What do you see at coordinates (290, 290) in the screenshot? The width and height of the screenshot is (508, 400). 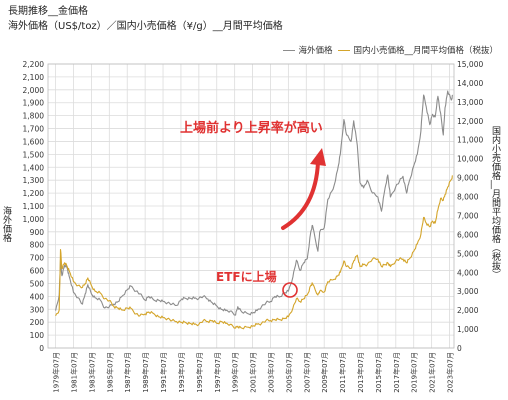 I see `etf-marker-circle` at bounding box center [290, 290].